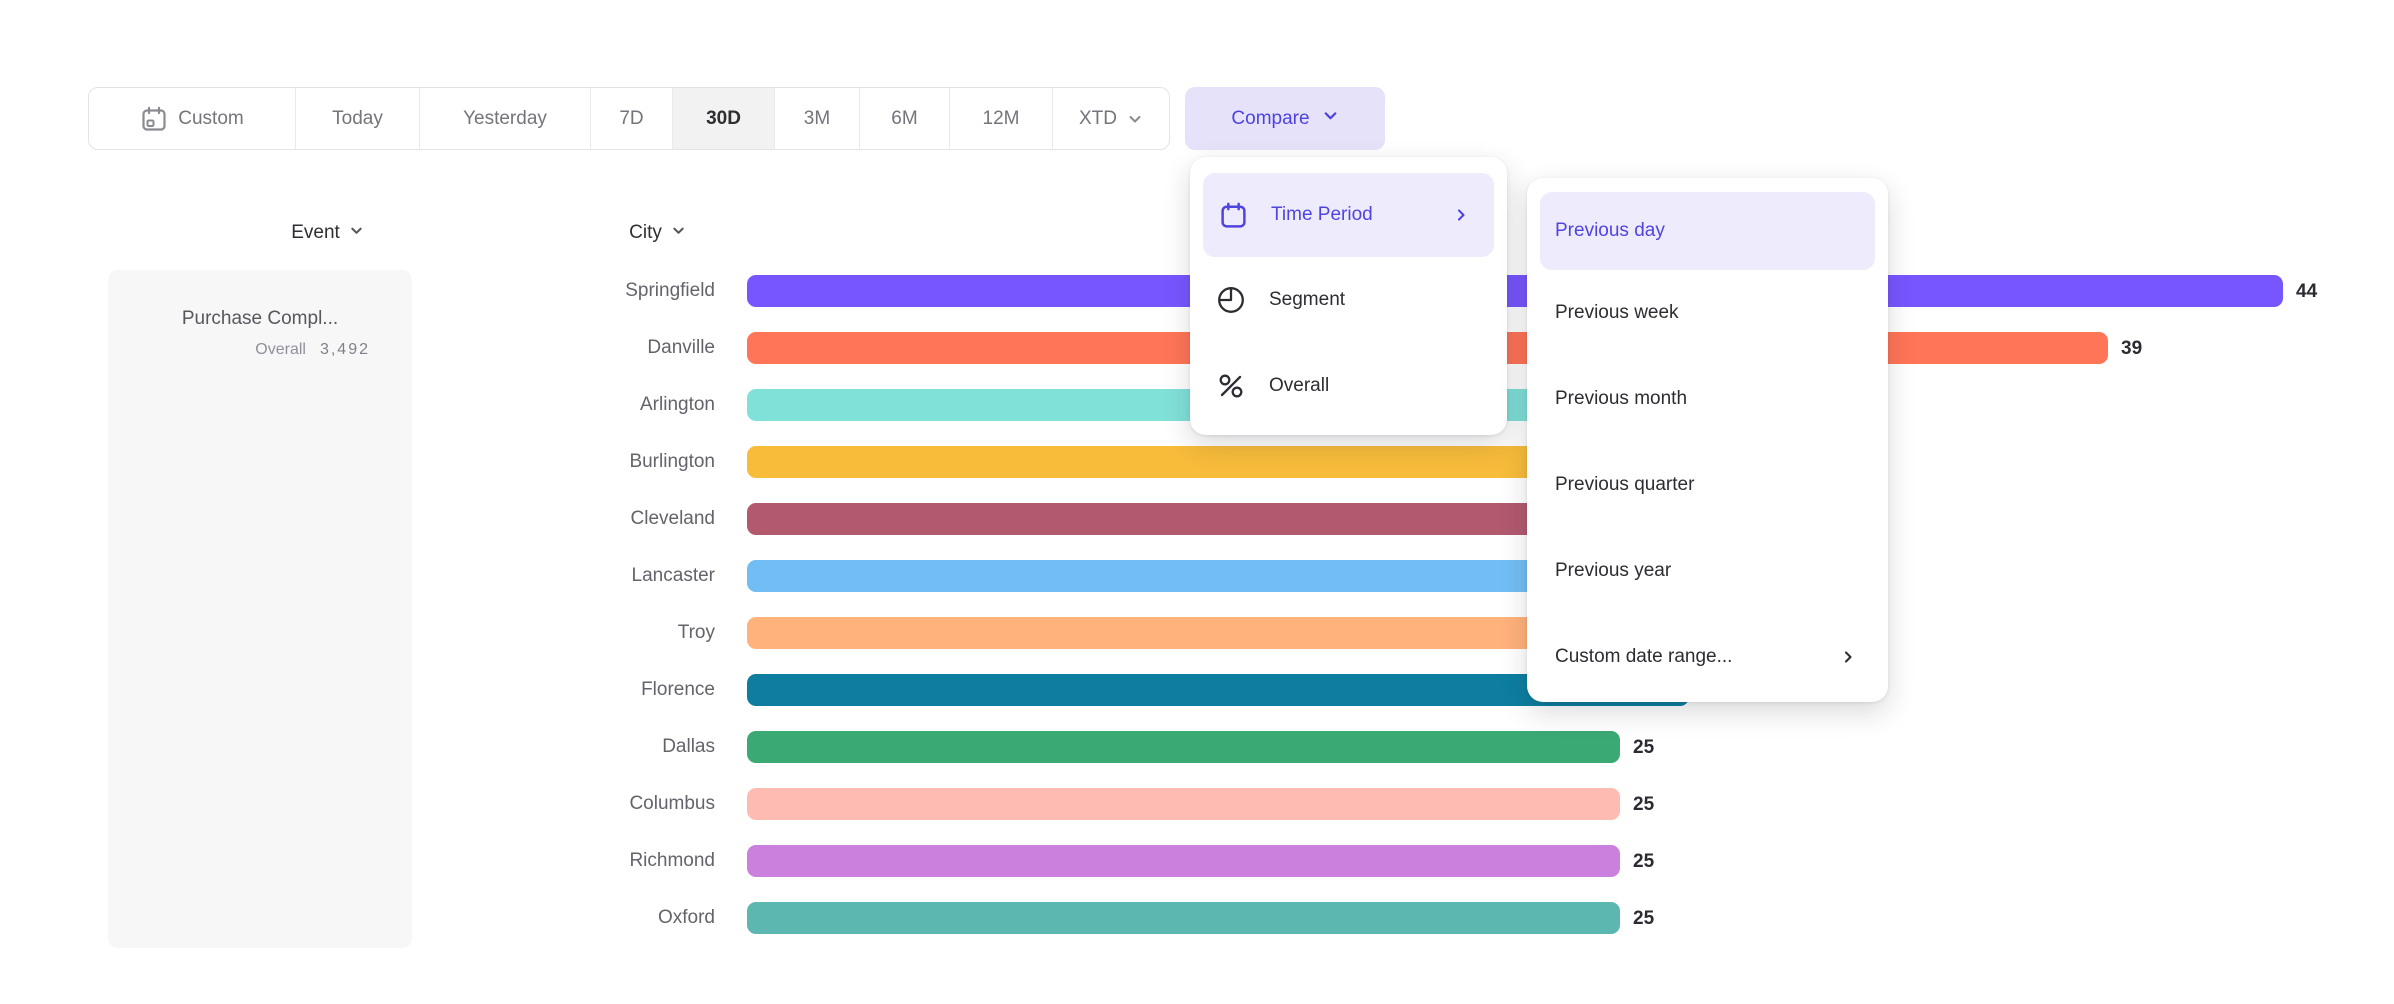 The height and width of the screenshot is (1004, 2394). I want to click on date-range-xtd: XTD, so click(1111, 118).